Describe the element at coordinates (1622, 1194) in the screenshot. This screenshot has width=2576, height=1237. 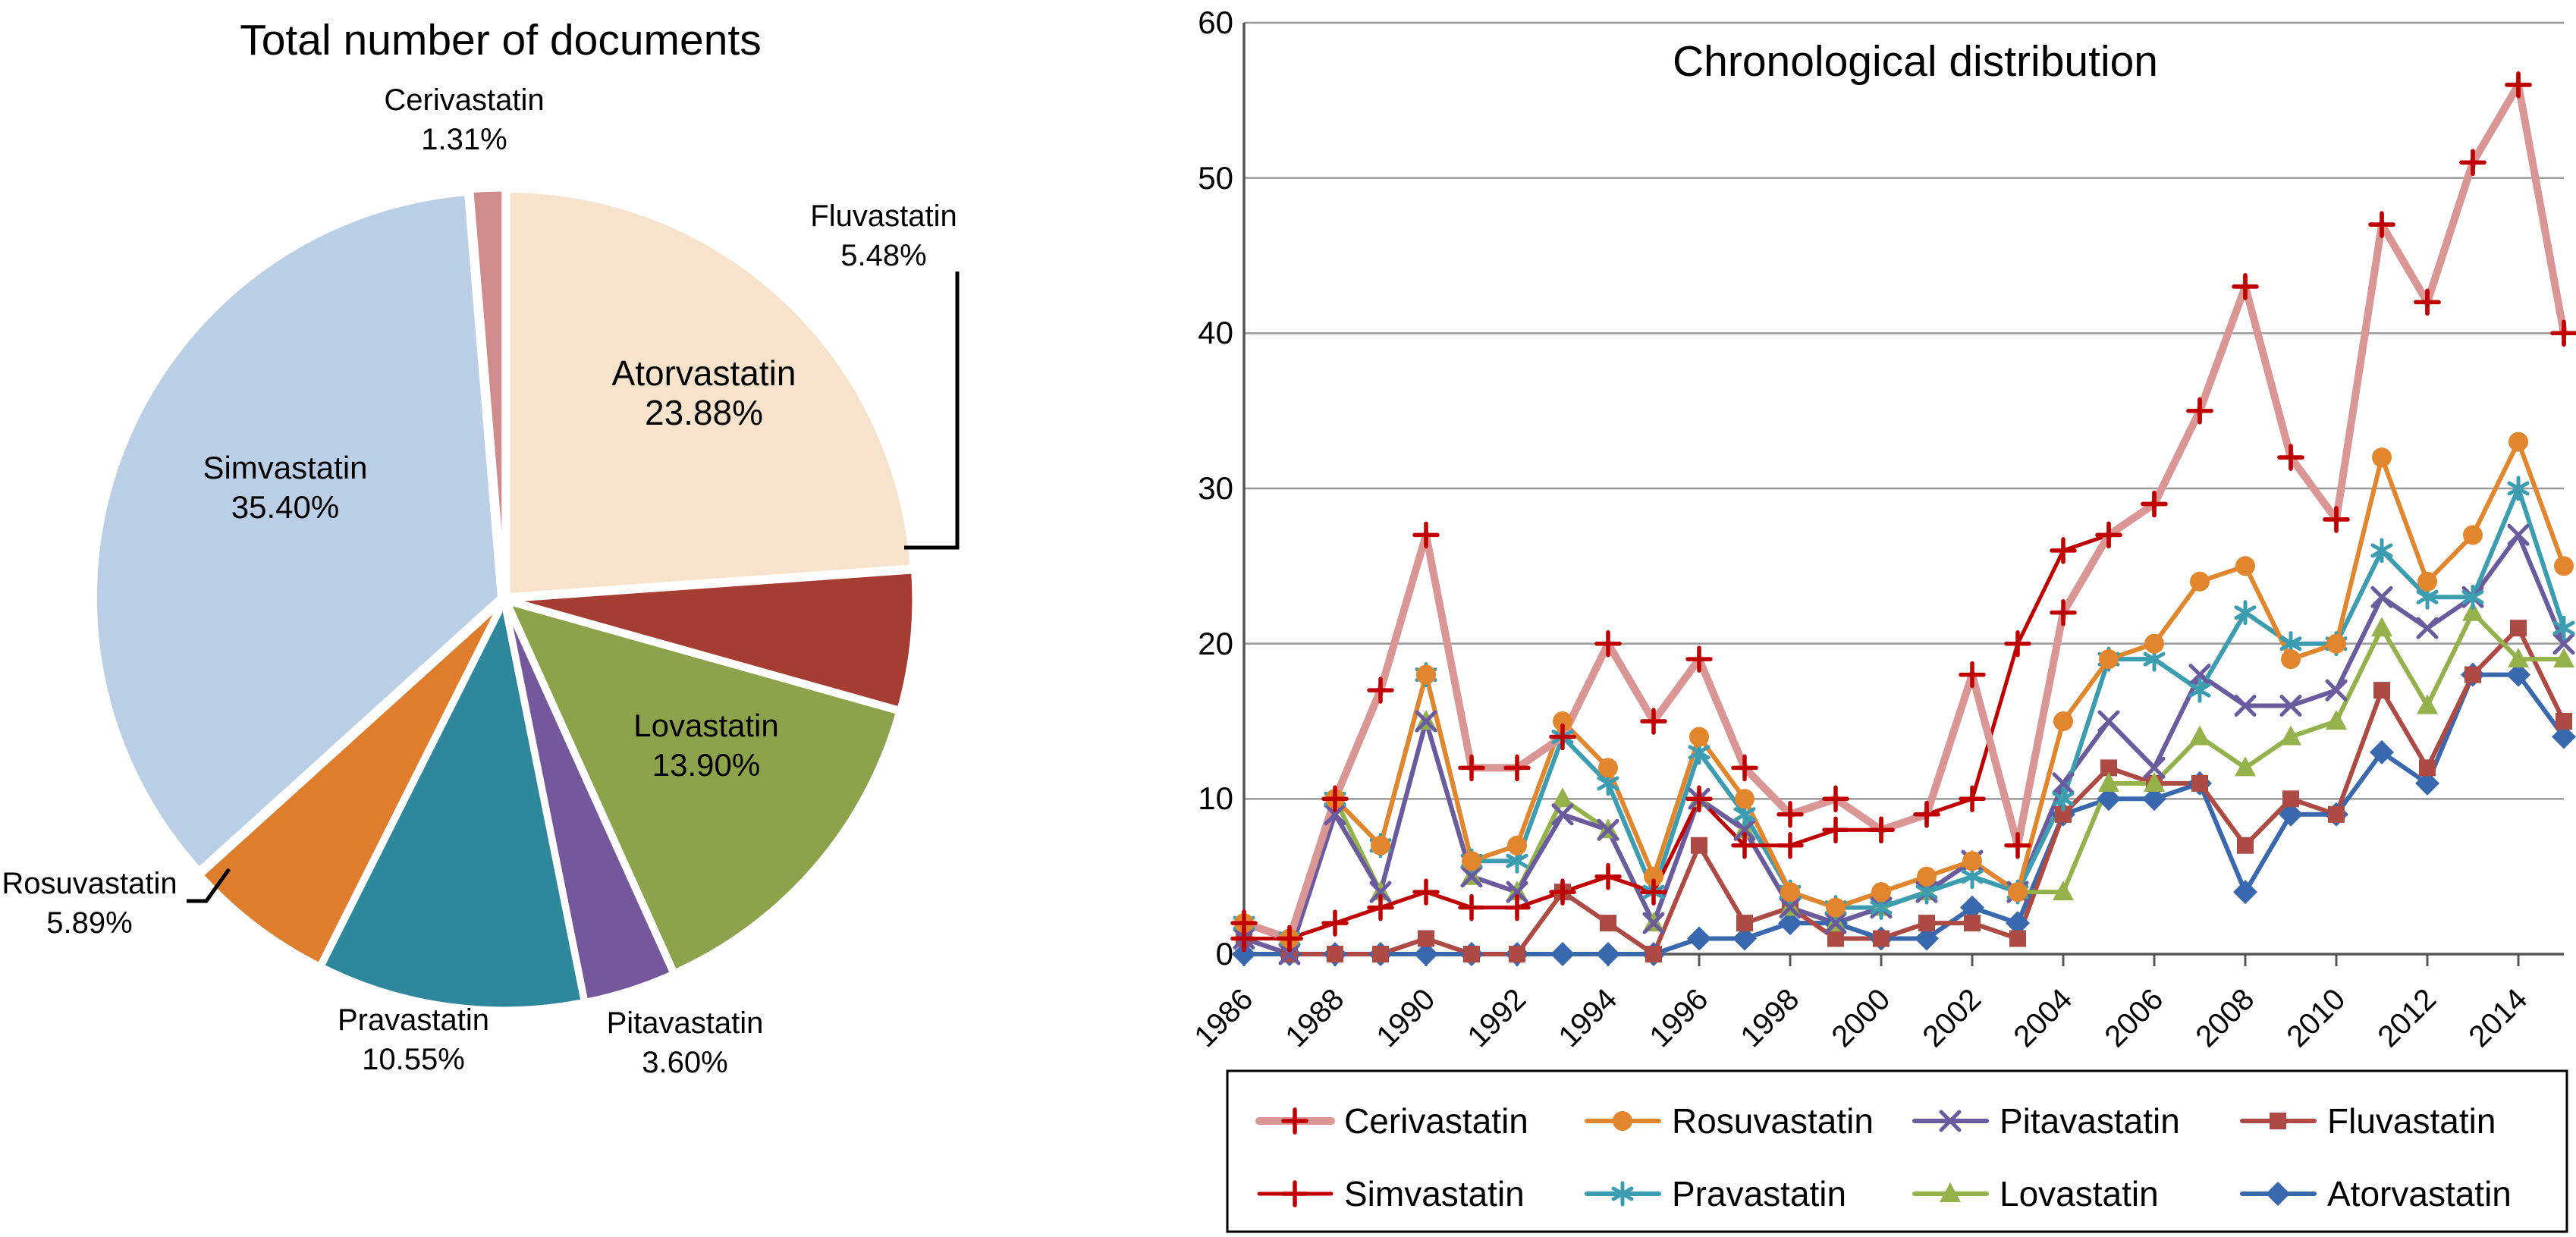
I see `marker-legend-pravastatin` at that location.